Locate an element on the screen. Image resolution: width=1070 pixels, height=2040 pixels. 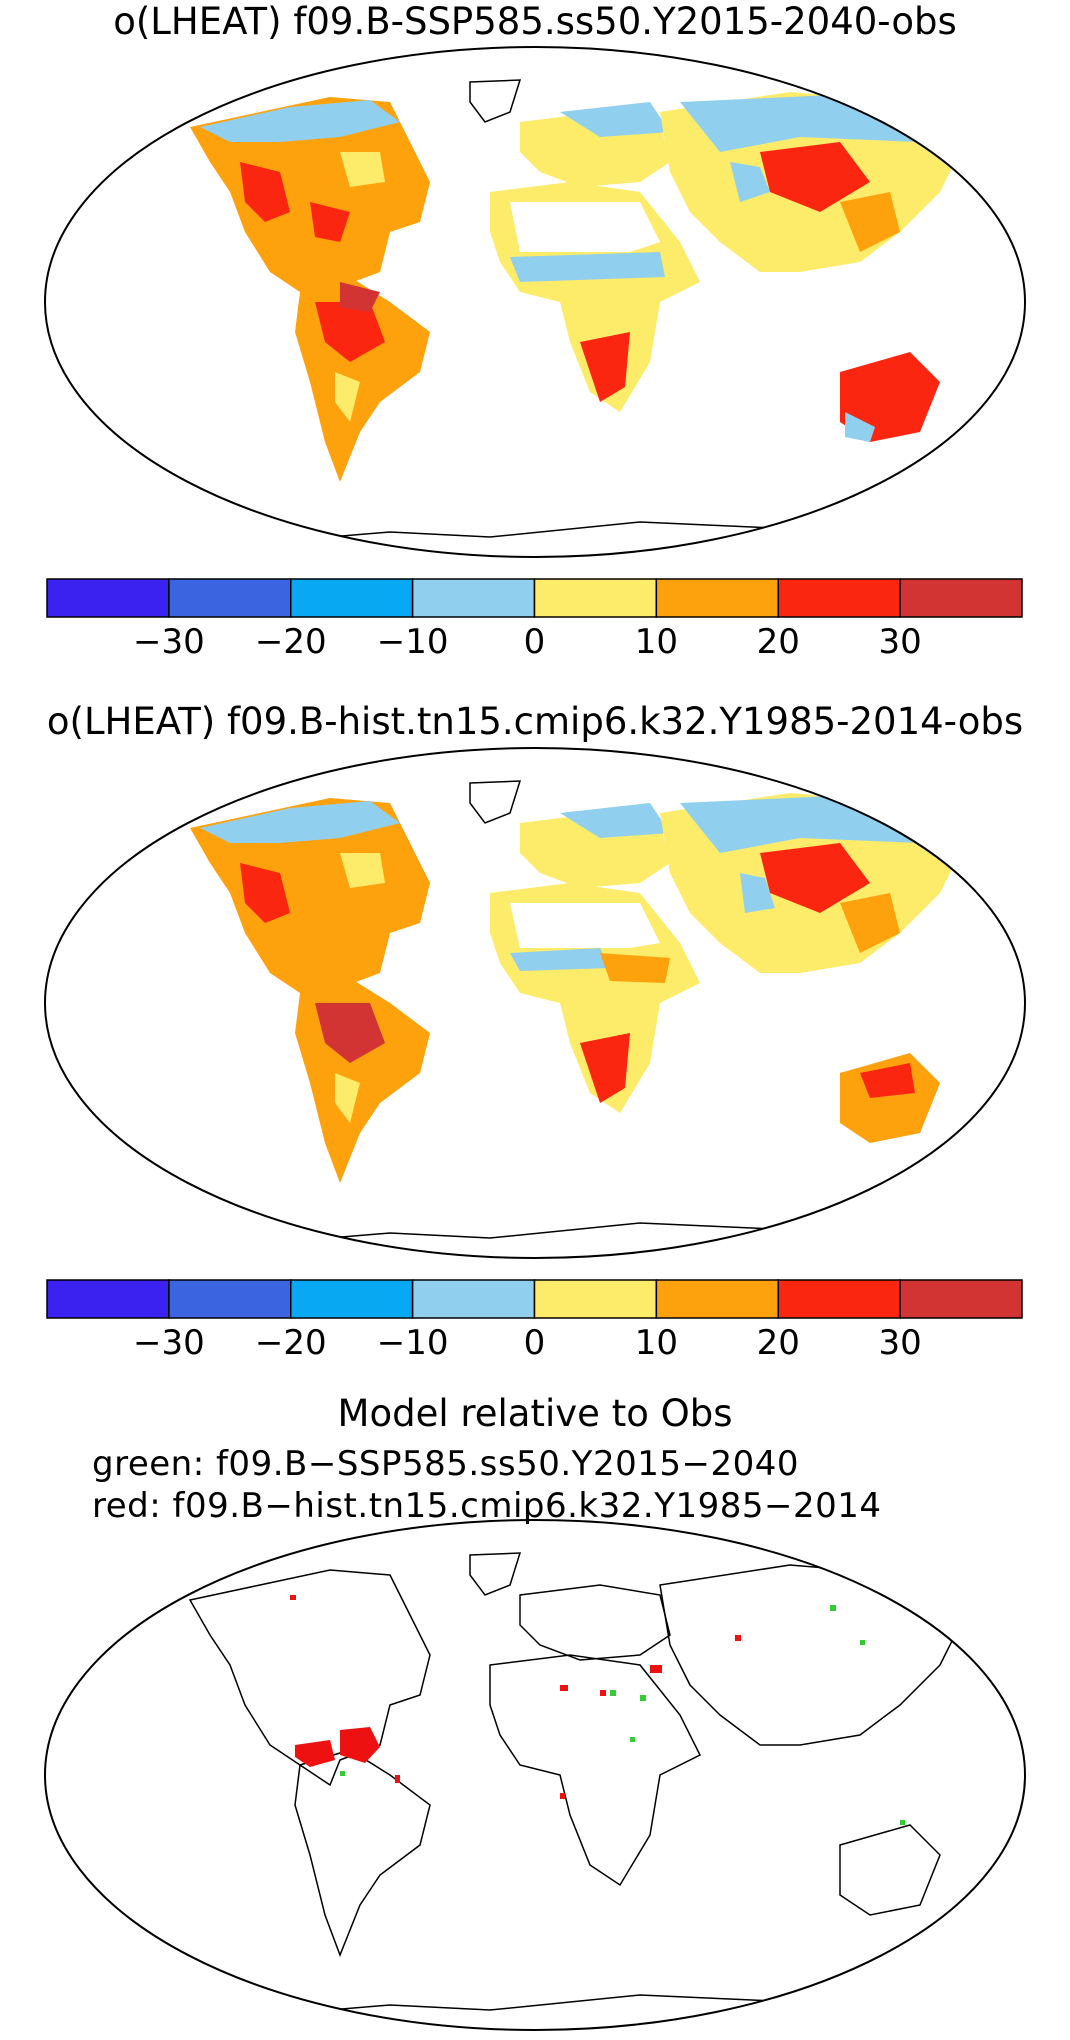
europe-outline is located at coordinates (595, 1622).